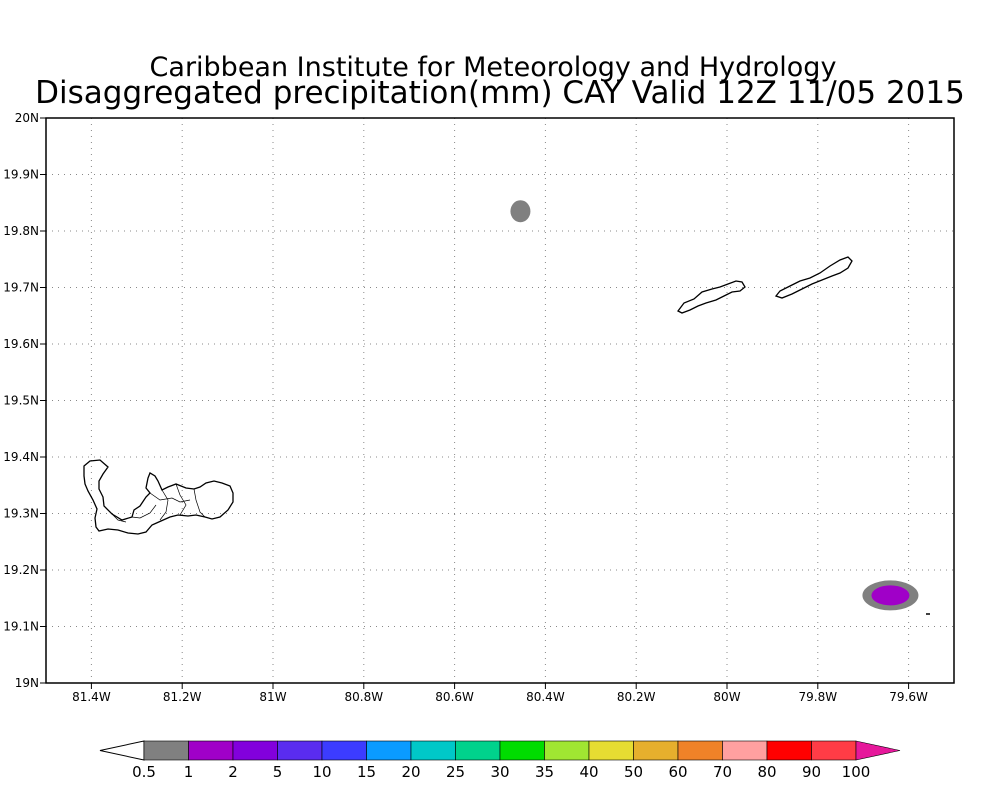 The height and width of the screenshot is (800, 1000). I want to click on x-tick-label: 81.2W, so click(182, 697).